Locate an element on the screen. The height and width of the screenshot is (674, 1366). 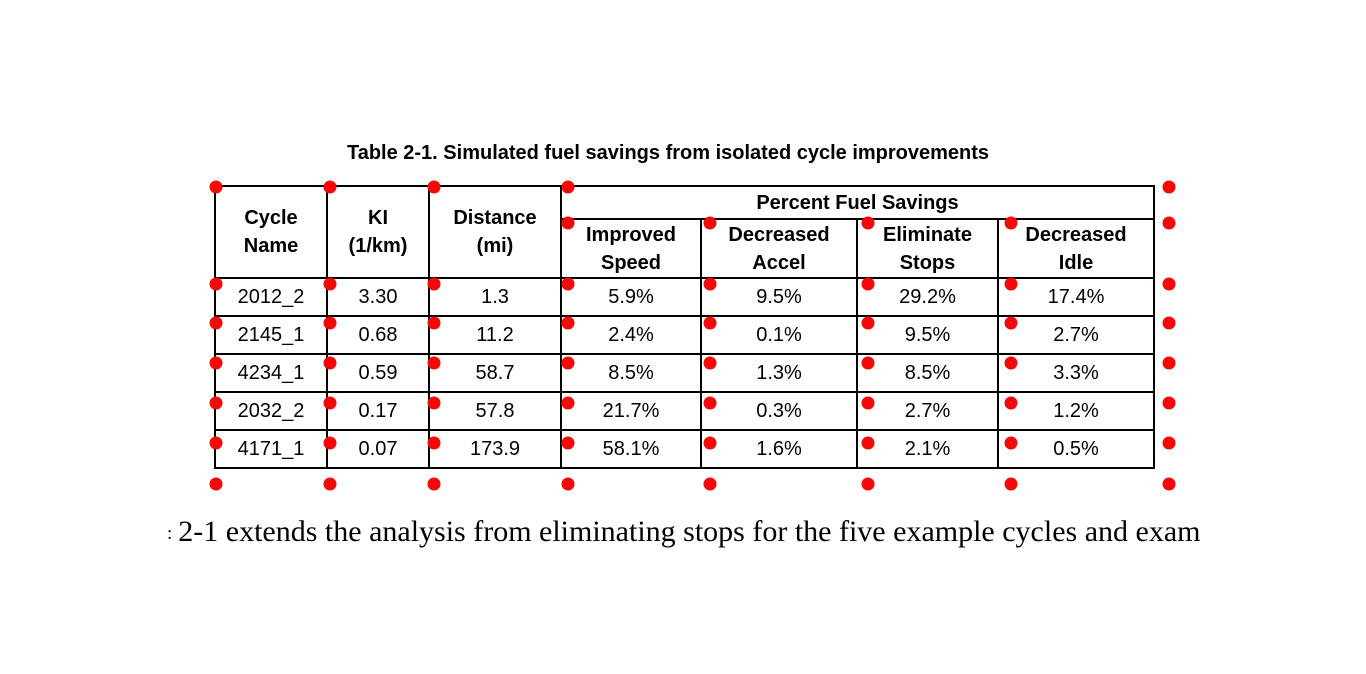
group-header-percent-fuel-savings: Percent Fuel Savings is located at coordinates (857, 202).